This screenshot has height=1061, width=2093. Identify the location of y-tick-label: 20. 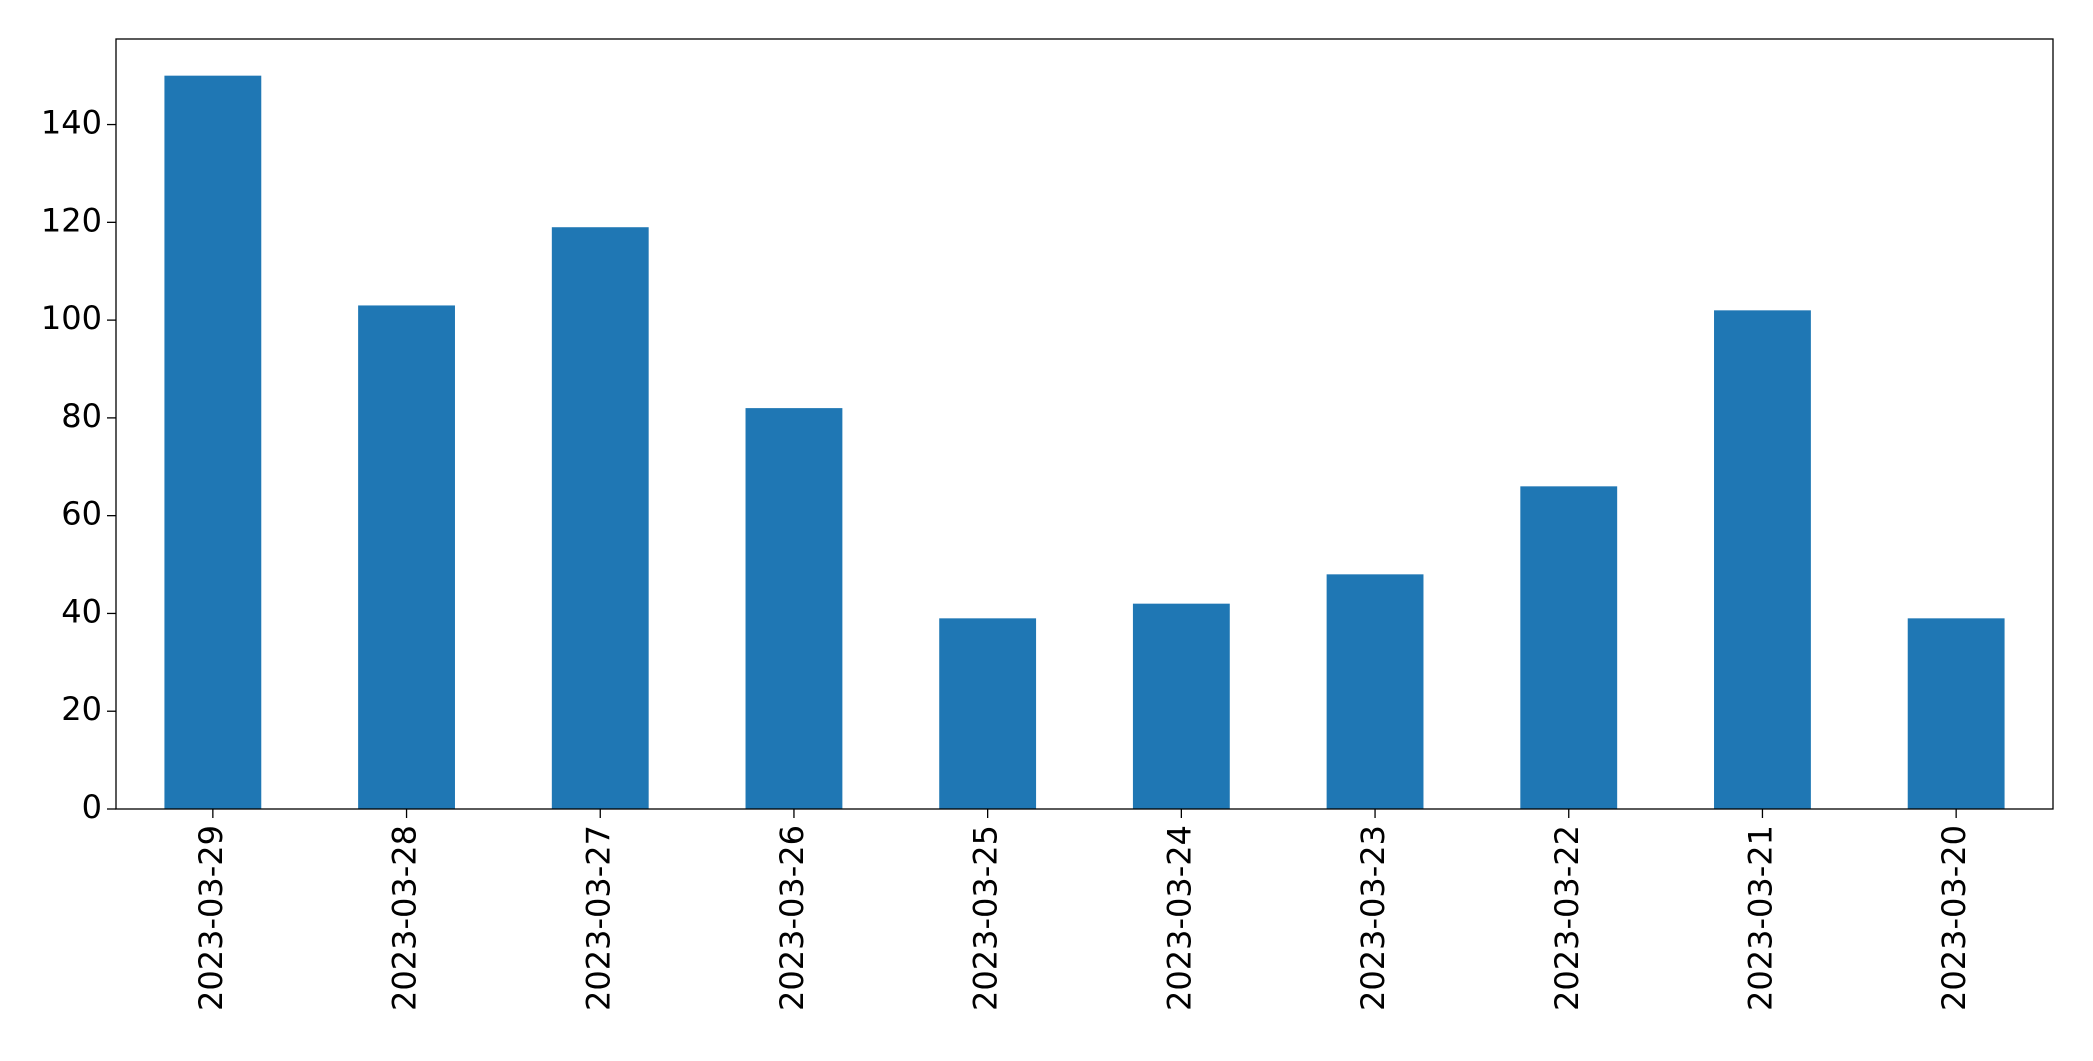
(81, 709).